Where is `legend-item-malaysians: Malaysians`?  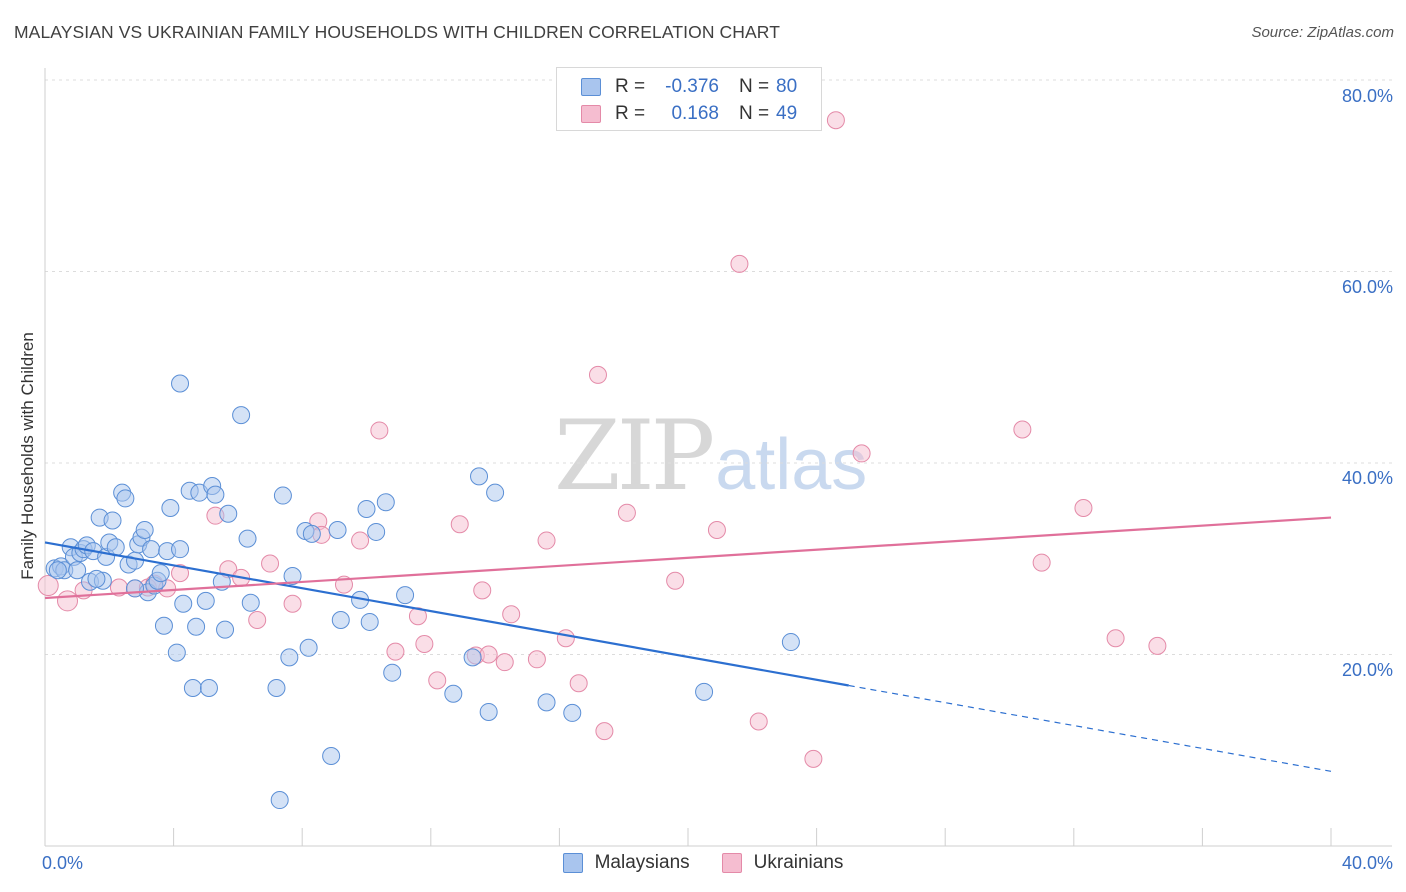 legend-item-malaysians: Malaysians is located at coordinates (626, 863).